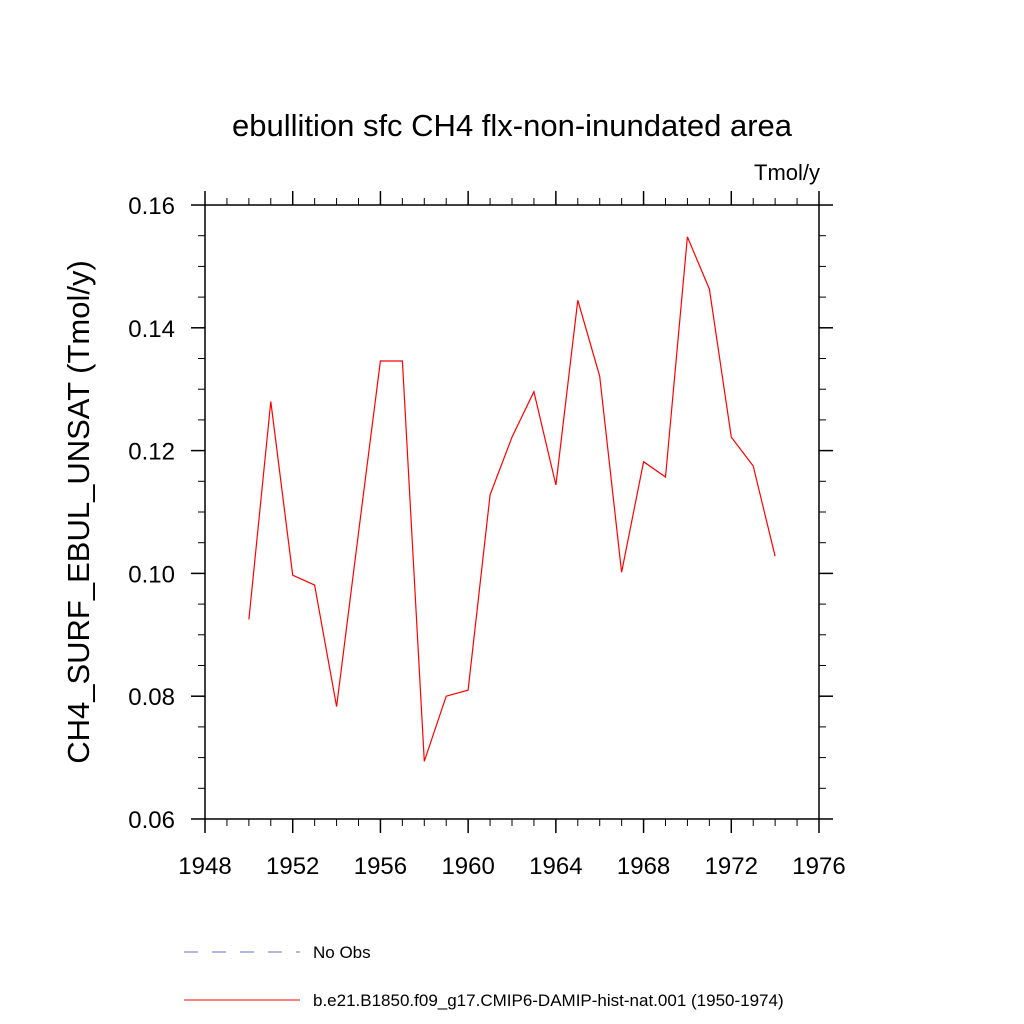  What do you see at coordinates (204, 866) in the screenshot?
I see `x-tick-label: 1948` at bounding box center [204, 866].